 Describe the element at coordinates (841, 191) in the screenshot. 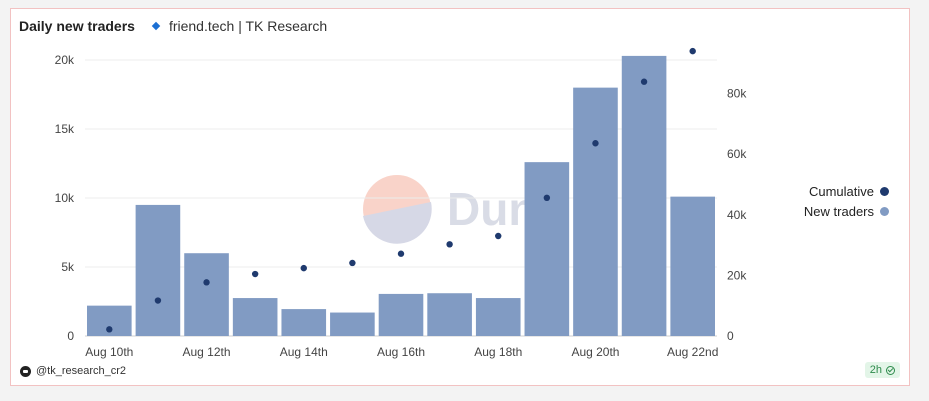

I see `legend-label-cumulative: Cumulative` at that location.